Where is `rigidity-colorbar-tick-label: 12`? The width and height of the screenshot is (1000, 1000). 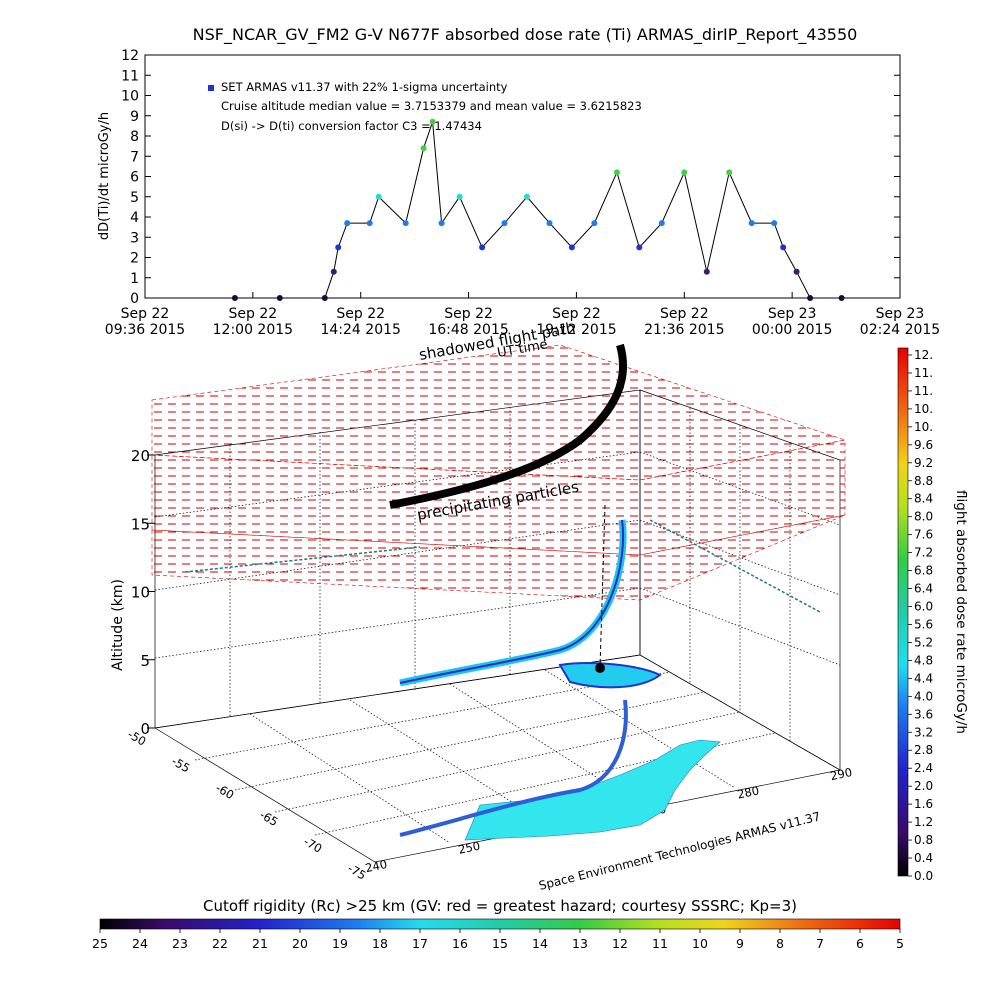 rigidity-colorbar-tick-label: 12 is located at coordinates (620, 943).